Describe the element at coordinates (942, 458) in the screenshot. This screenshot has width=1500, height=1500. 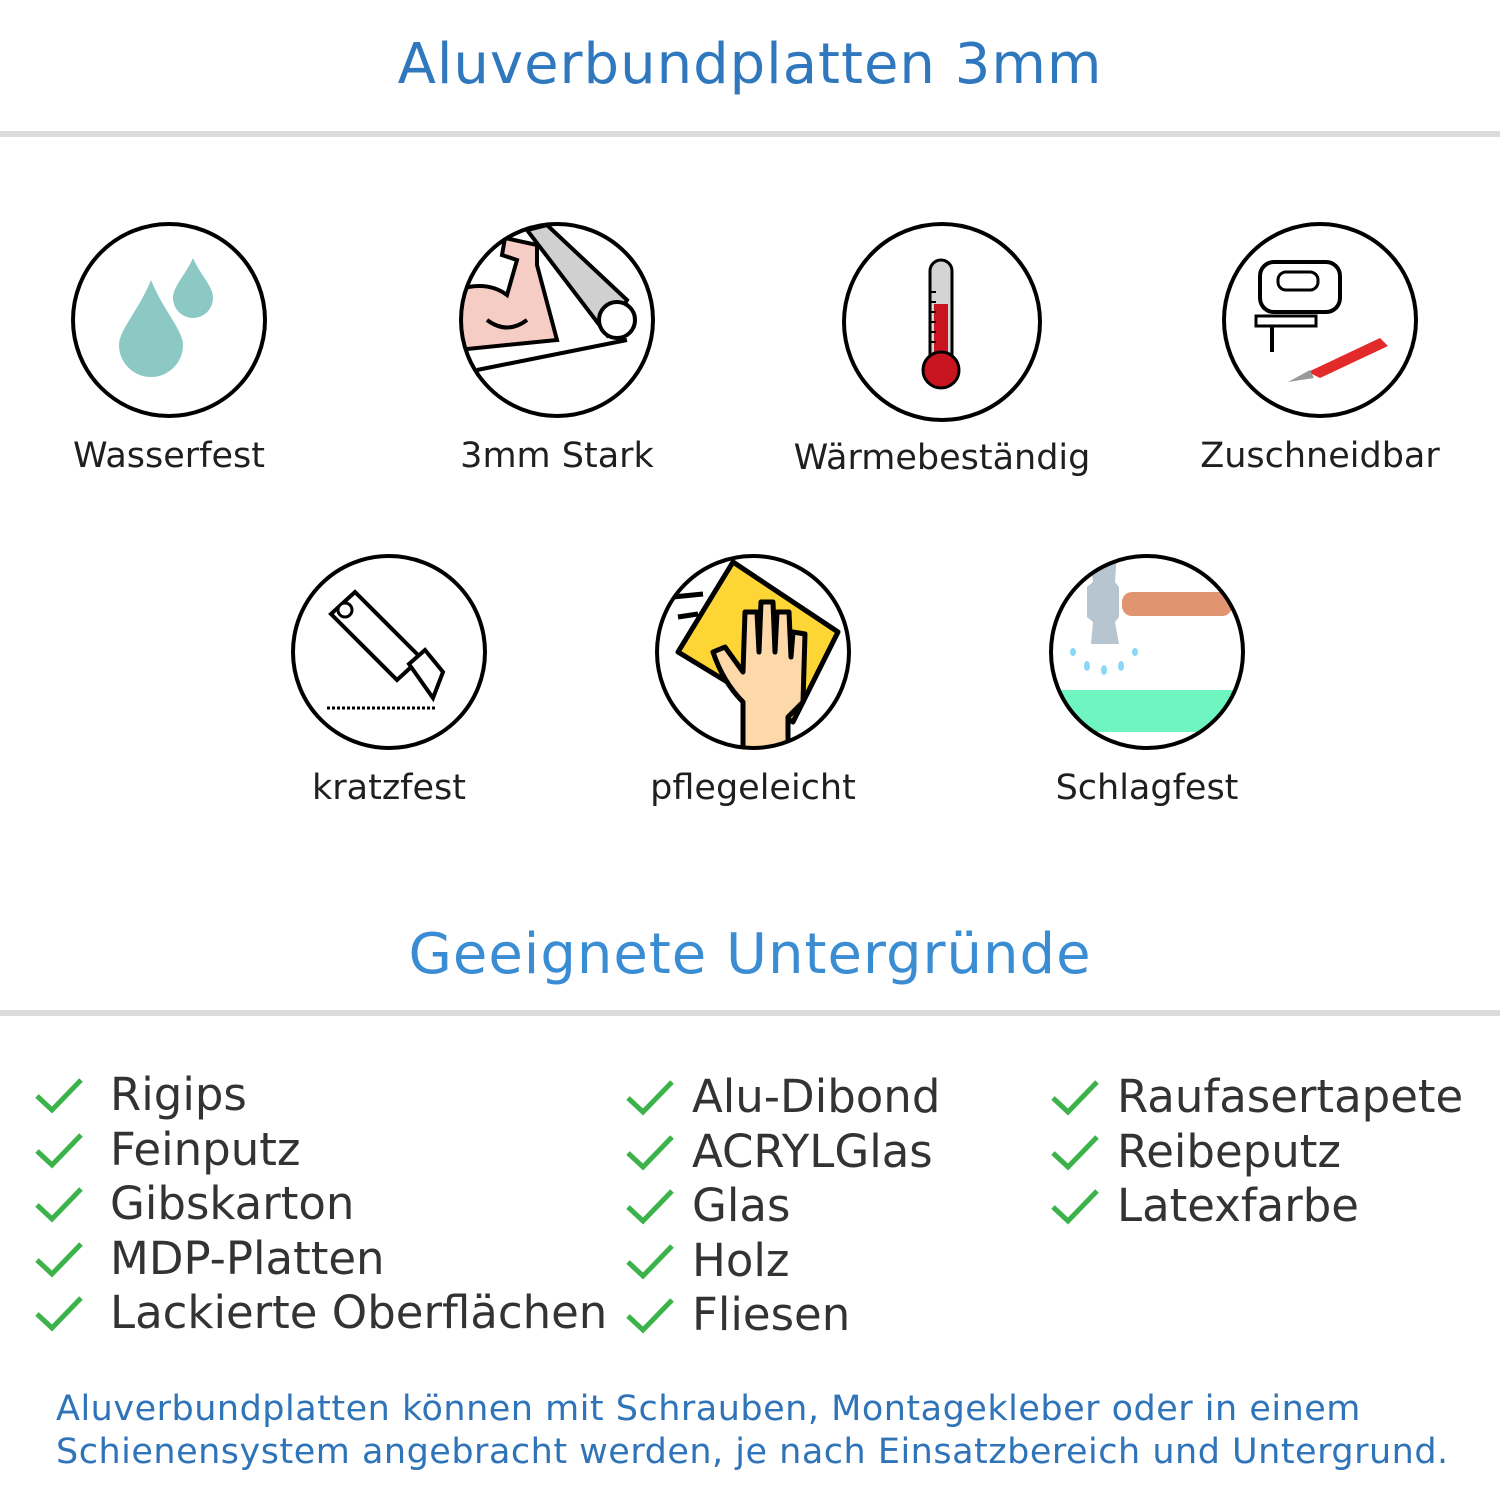
I see `feature-label: Wärmebeständig` at that location.